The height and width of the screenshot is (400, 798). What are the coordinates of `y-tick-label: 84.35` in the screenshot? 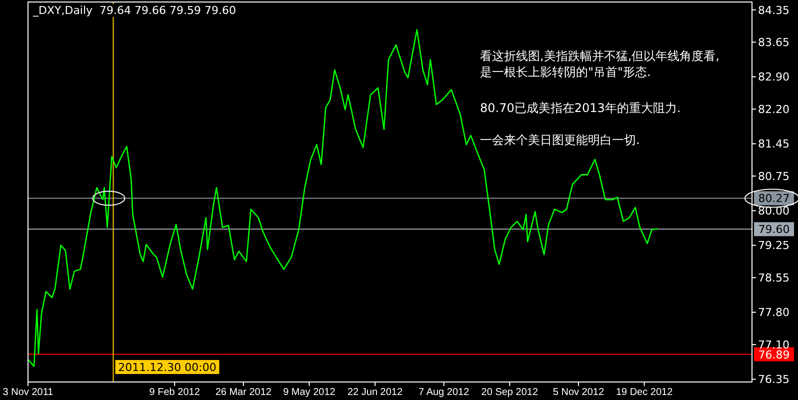 It's located at (774, 10).